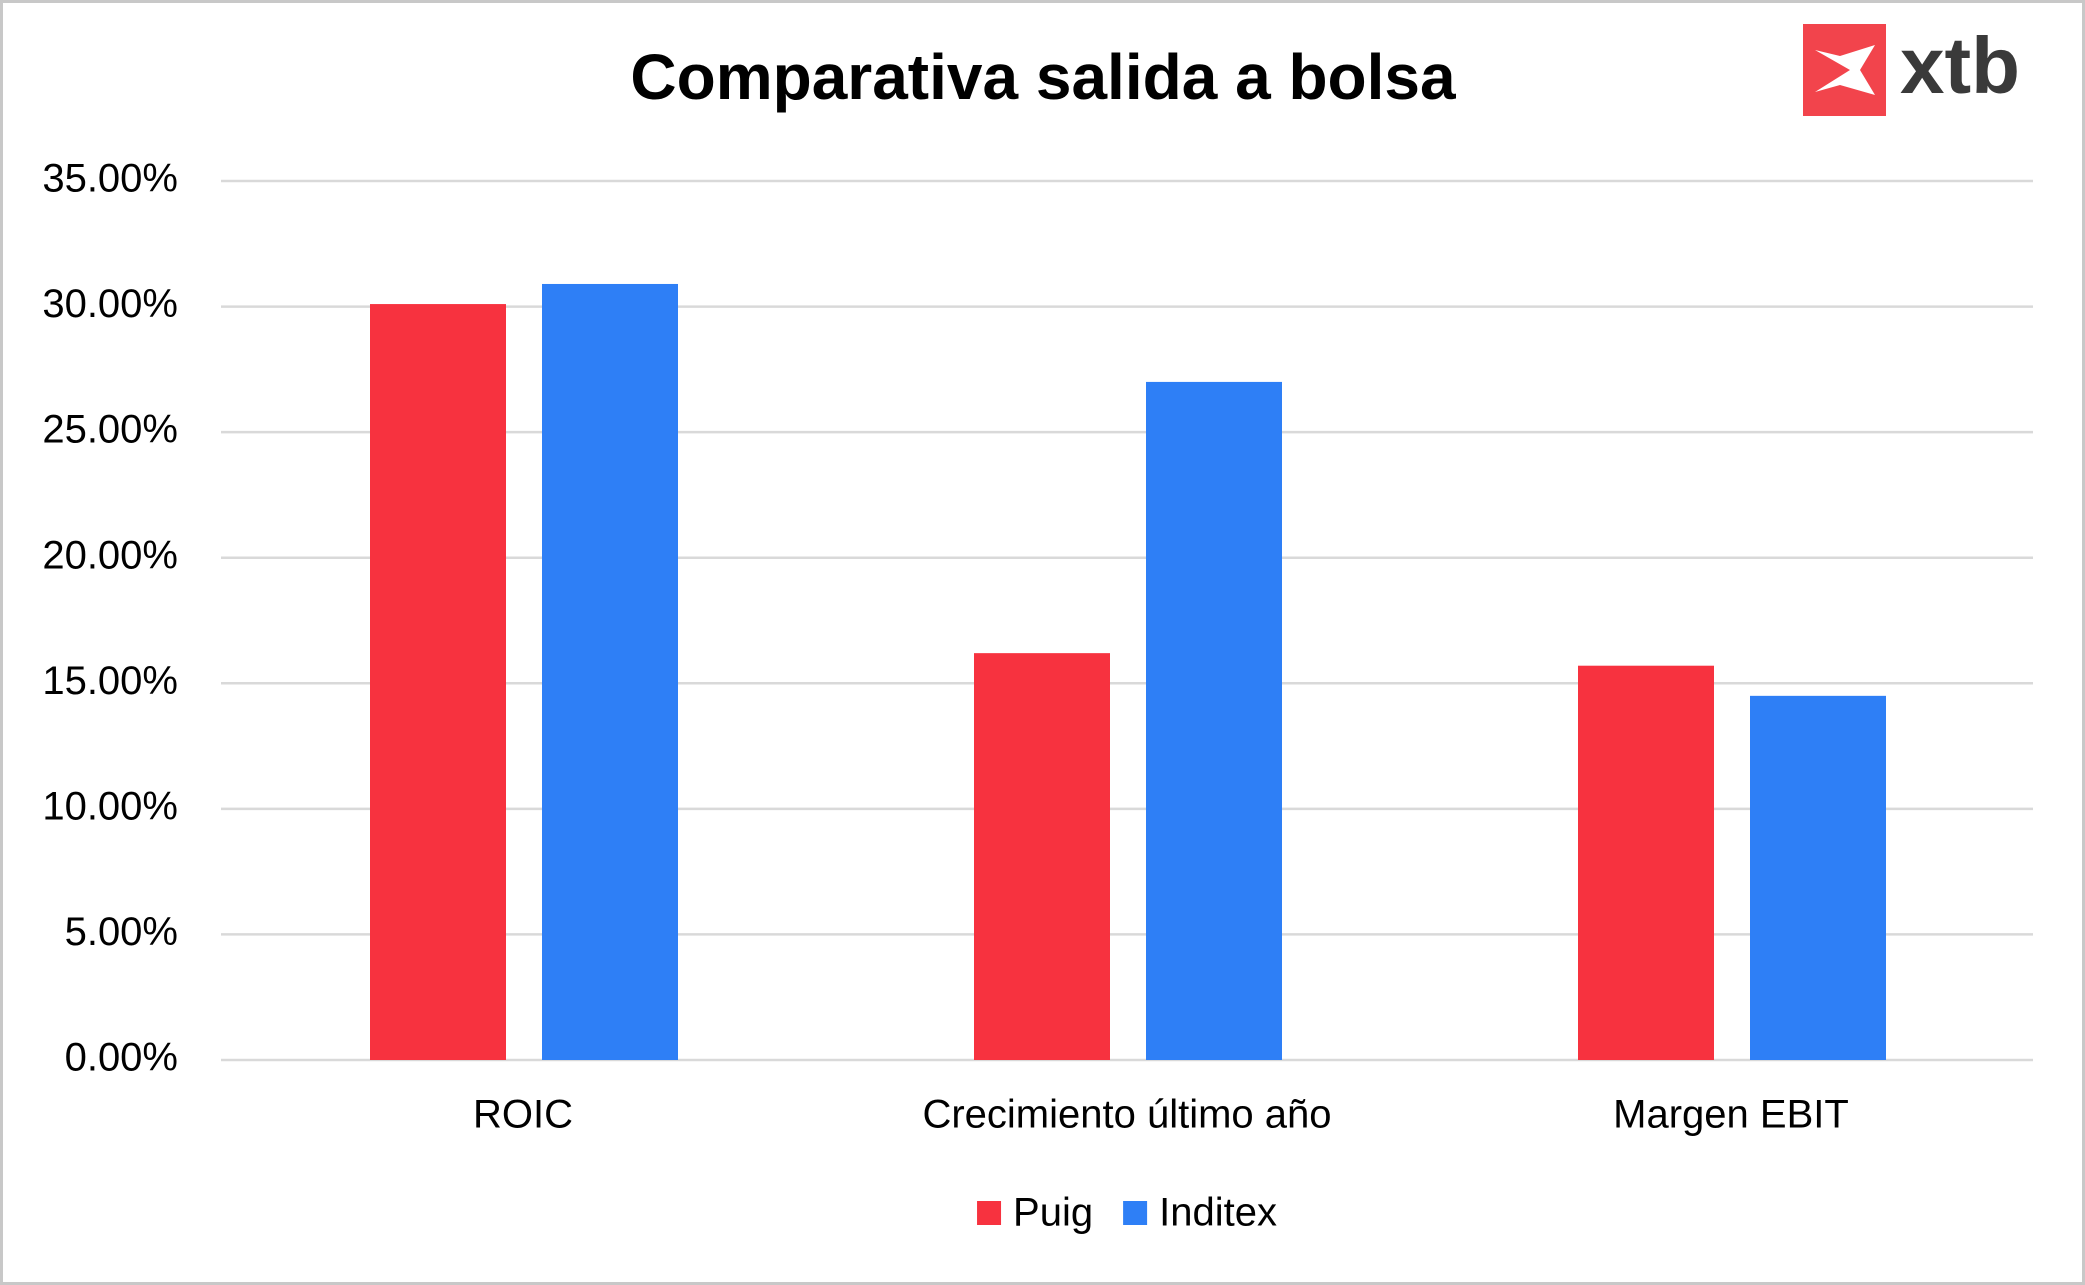 The width and height of the screenshot is (2085, 1285). What do you see at coordinates (1218, 1213) in the screenshot?
I see `legend-label: Inditex` at bounding box center [1218, 1213].